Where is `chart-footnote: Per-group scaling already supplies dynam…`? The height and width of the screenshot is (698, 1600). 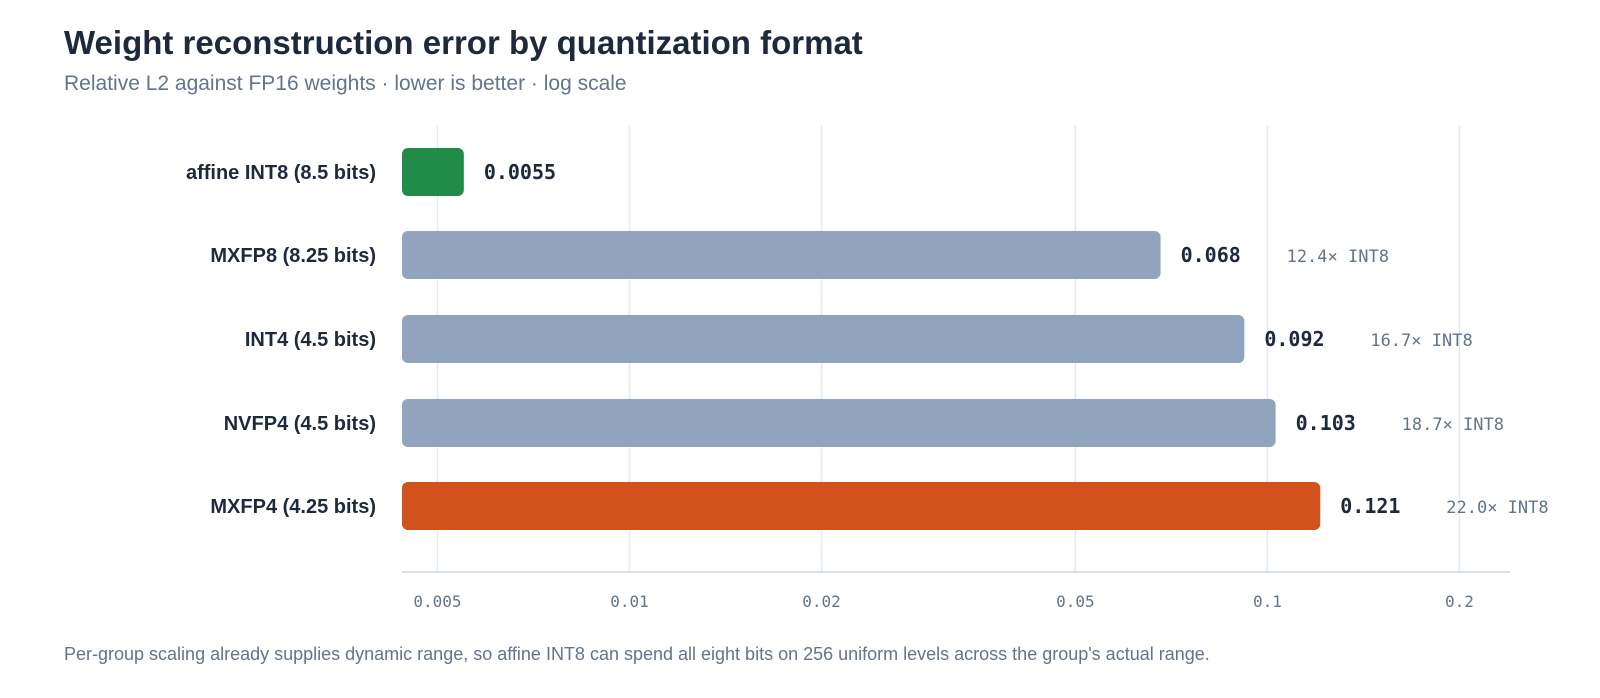
chart-footnote: Per-group scaling already supplies dynam… is located at coordinates (637, 654).